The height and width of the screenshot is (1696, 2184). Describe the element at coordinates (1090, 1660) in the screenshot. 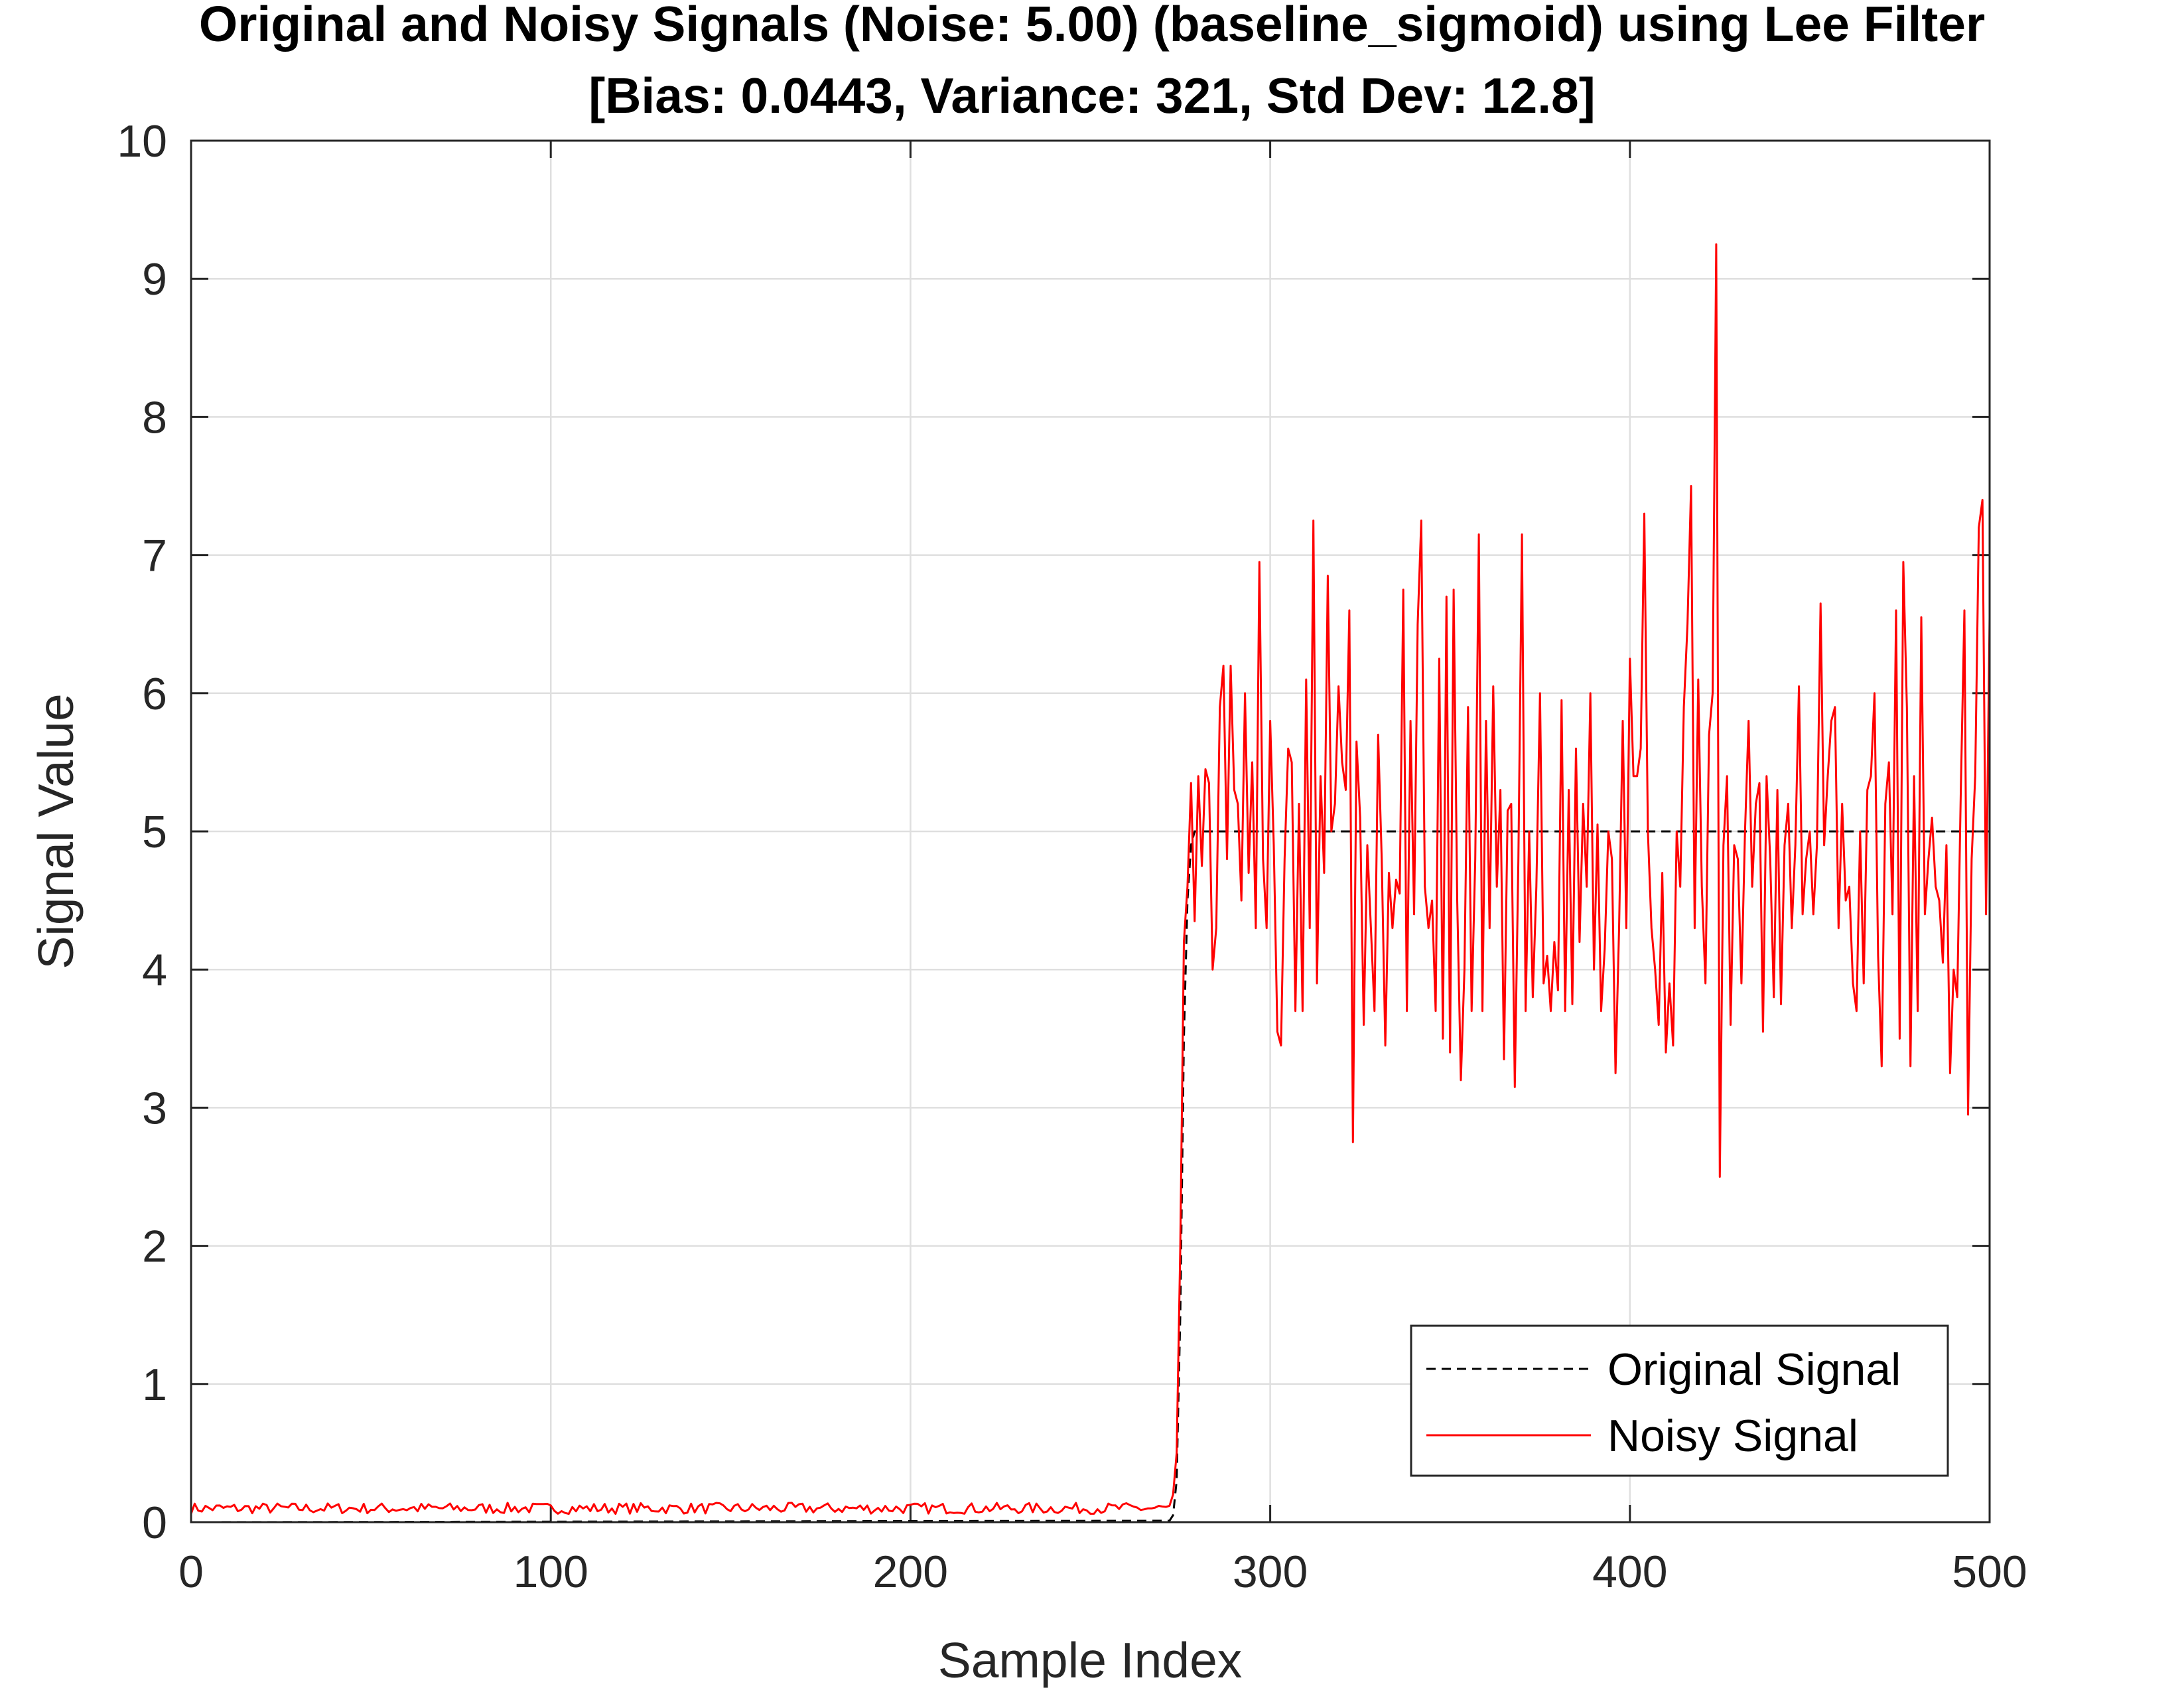

I see `x-axis-label: Sample Index` at that location.